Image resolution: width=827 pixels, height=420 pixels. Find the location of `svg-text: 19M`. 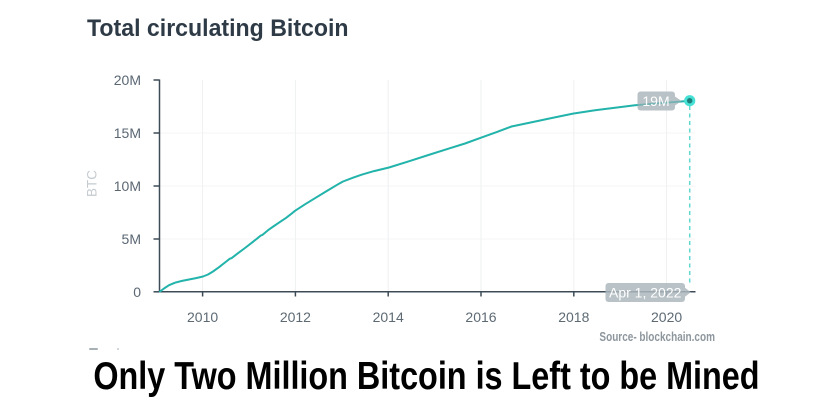

svg-text: 19M is located at coordinates (655, 101).